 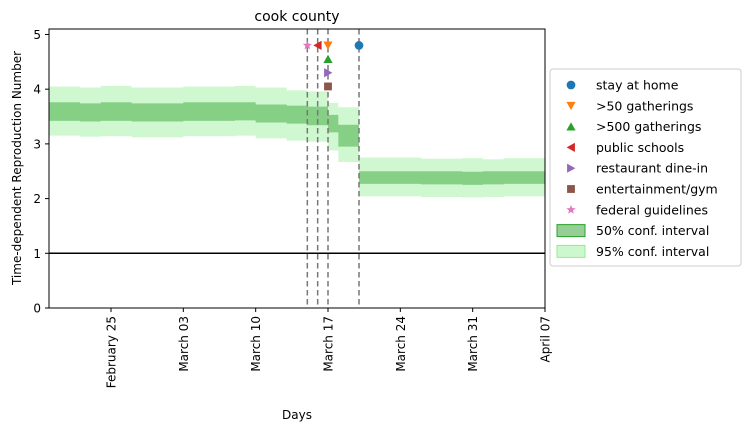 I want to click on legend-frame, so click(x=645, y=167).